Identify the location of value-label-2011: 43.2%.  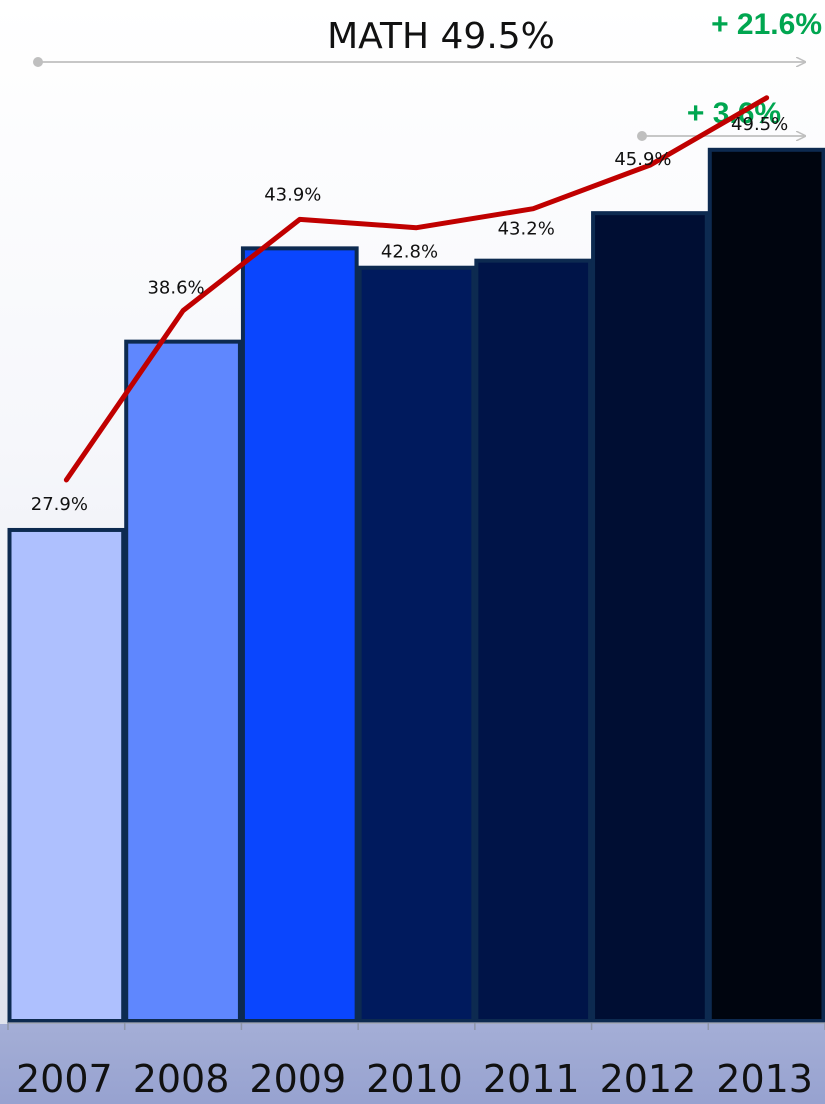
(526, 229).